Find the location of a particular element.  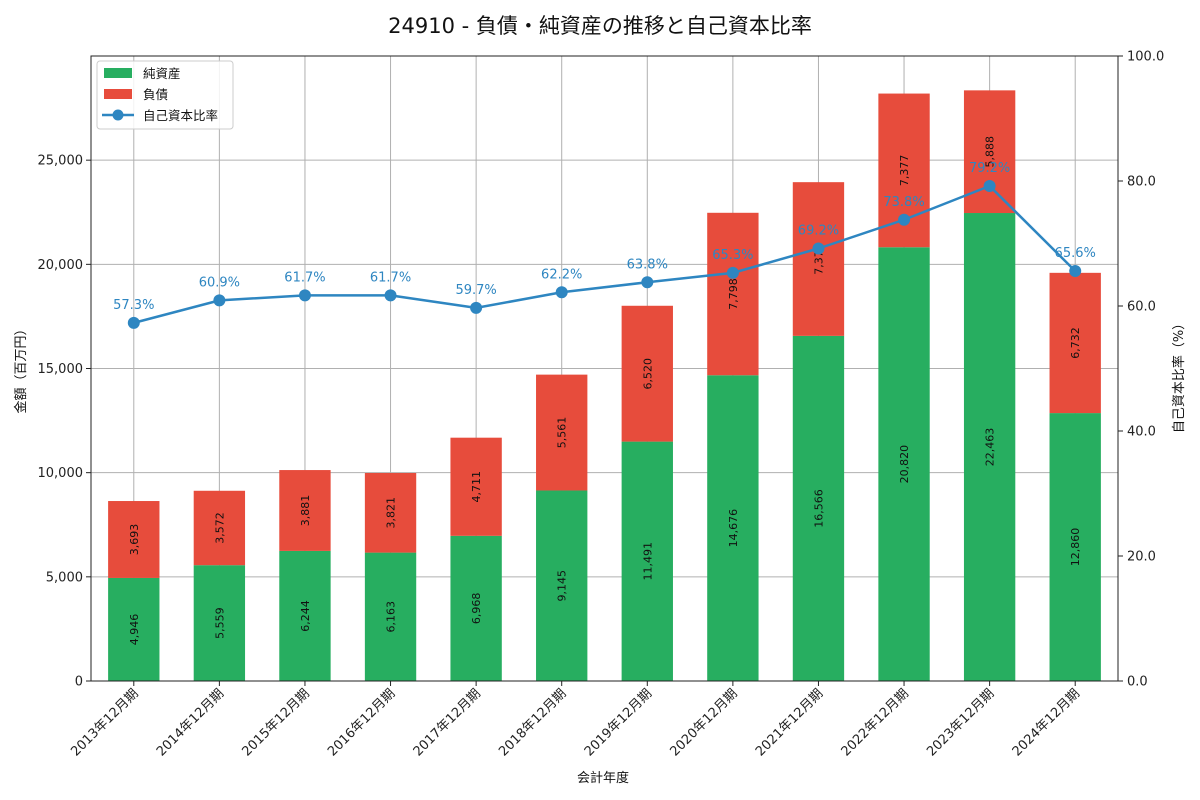

ratio-line-path is located at coordinates (605, 254).